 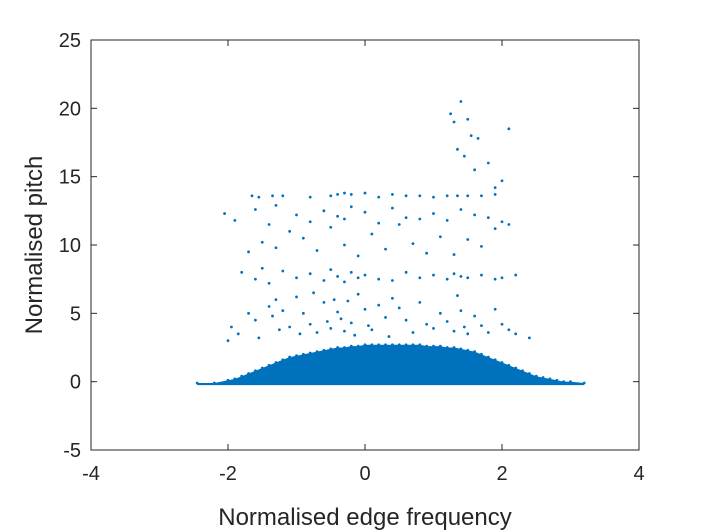 I want to click on y-tick-label: 20, so click(x=70, y=109).